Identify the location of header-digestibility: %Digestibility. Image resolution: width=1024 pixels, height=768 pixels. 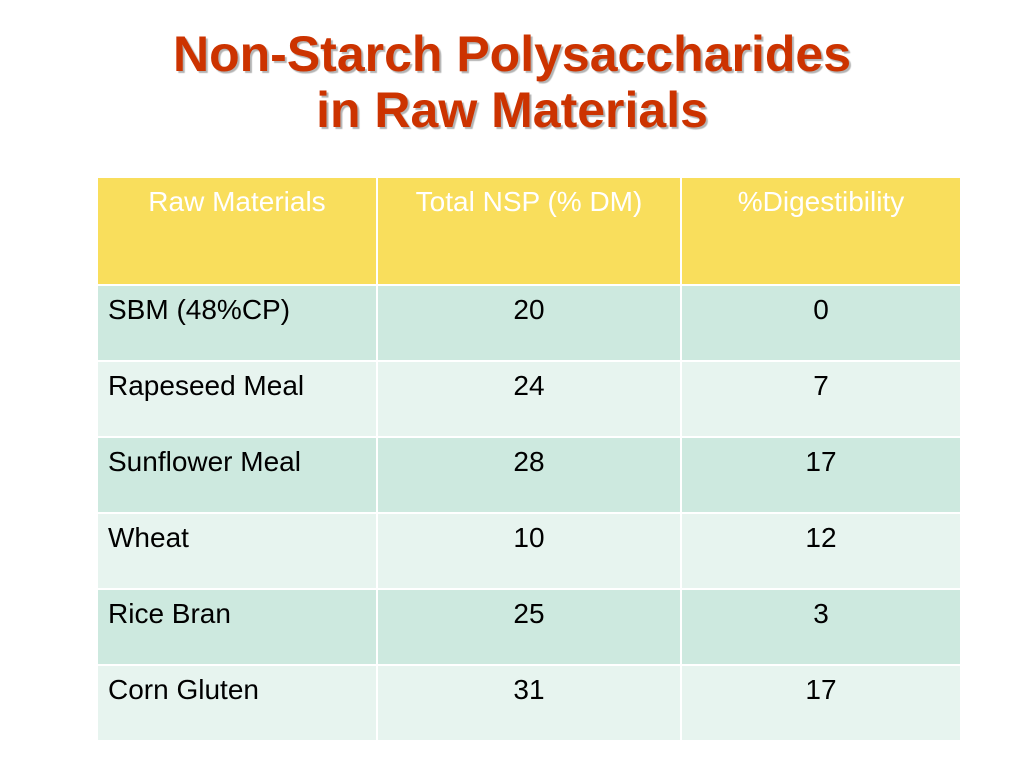
(821, 231).